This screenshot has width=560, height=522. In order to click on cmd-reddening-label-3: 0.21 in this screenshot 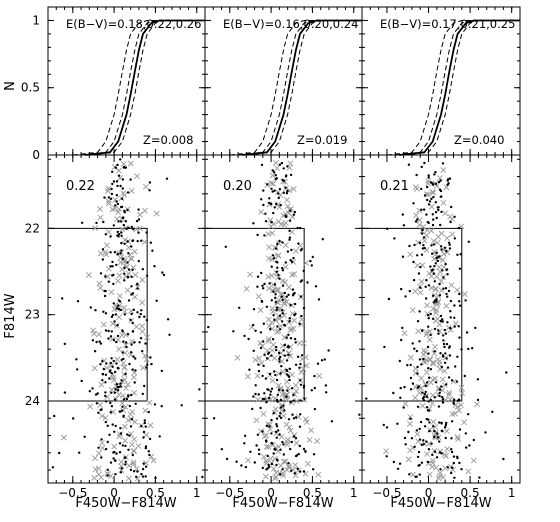, I will do `click(394, 186)`.